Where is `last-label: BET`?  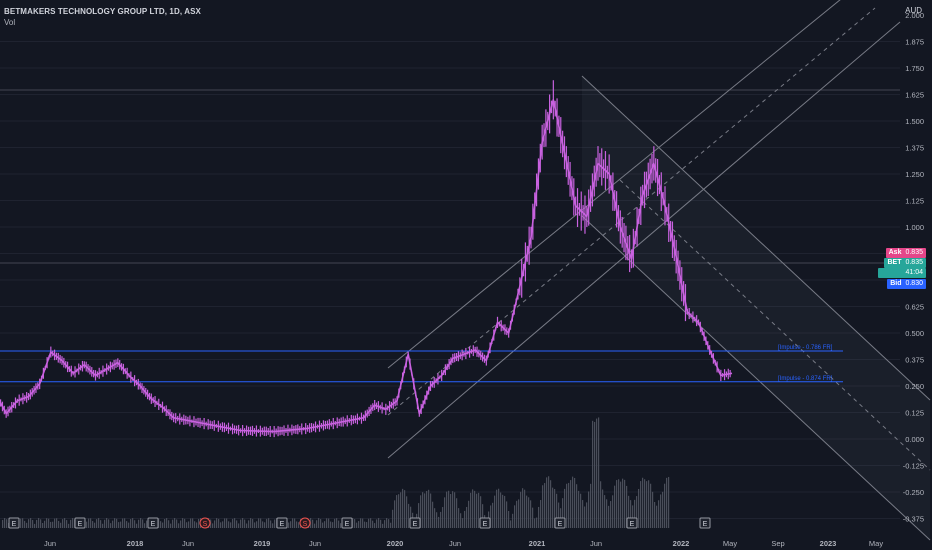 last-label: BET is located at coordinates (894, 262).